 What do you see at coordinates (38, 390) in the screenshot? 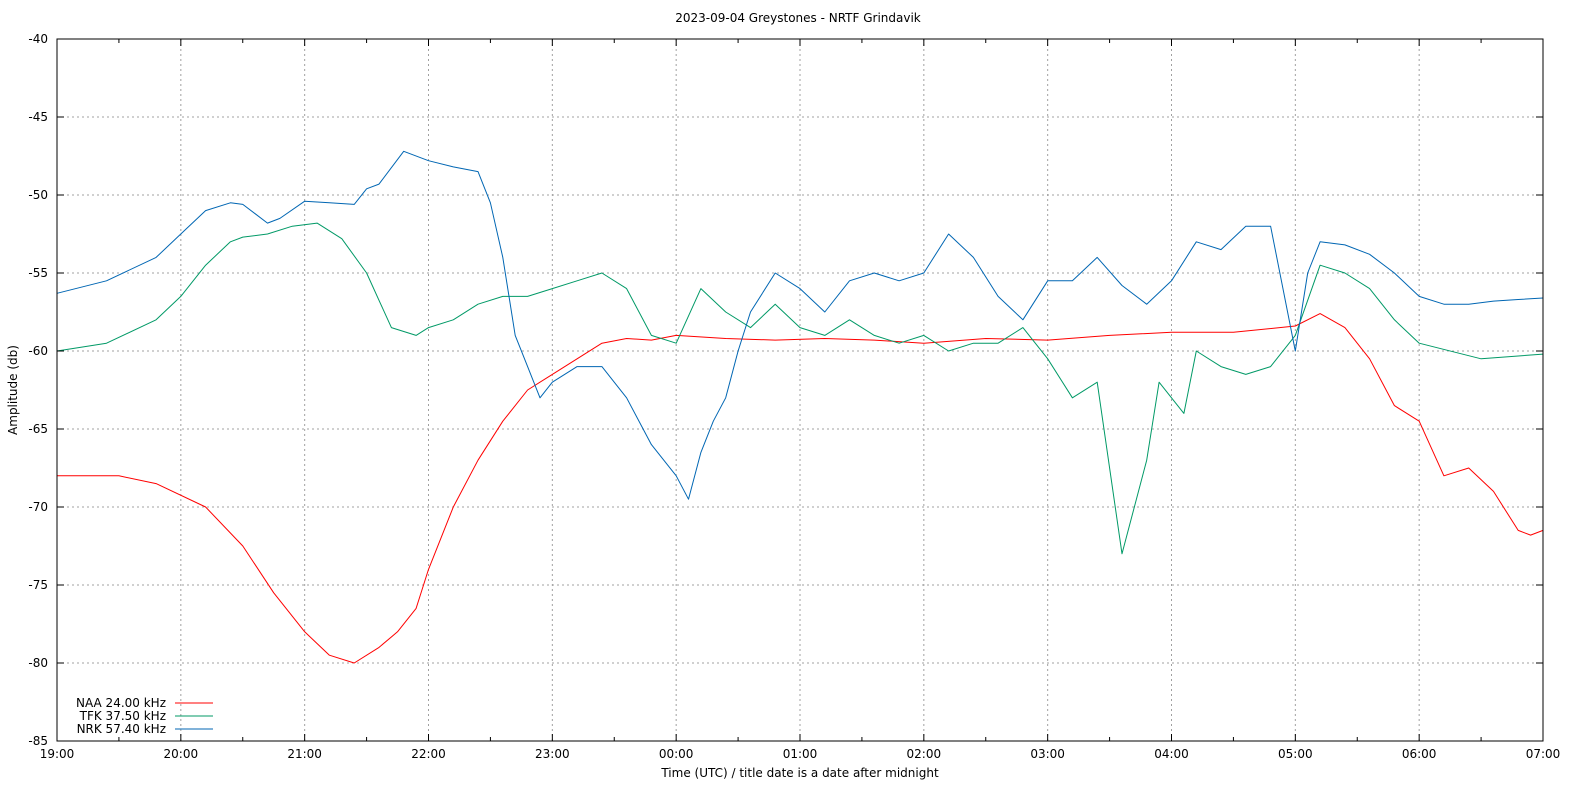
I see `y-tick-labels: -40 -45 -50 -55 -60 -65 -70 -75 -80 -85` at bounding box center [38, 390].